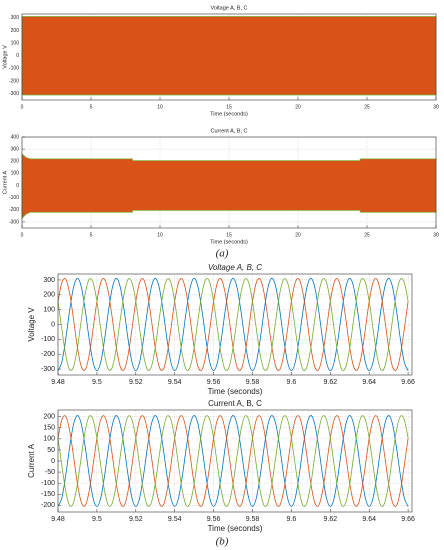 The height and width of the screenshot is (550, 444). Describe the element at coordinates (15, 137) in the screenshot. I see `y-tick-label: 400` at that location.